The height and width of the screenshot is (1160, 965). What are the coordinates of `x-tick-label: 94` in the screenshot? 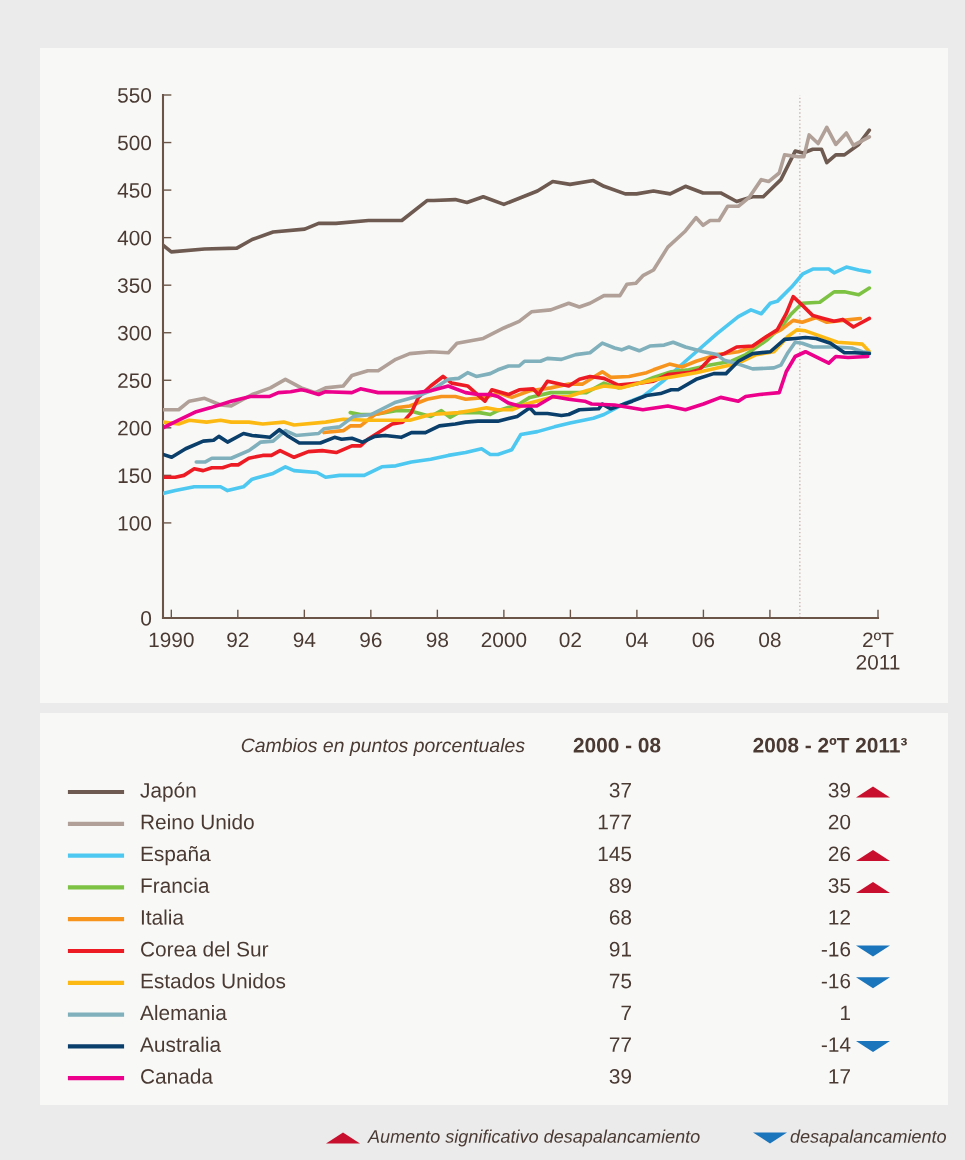 It's located at (304, 640).